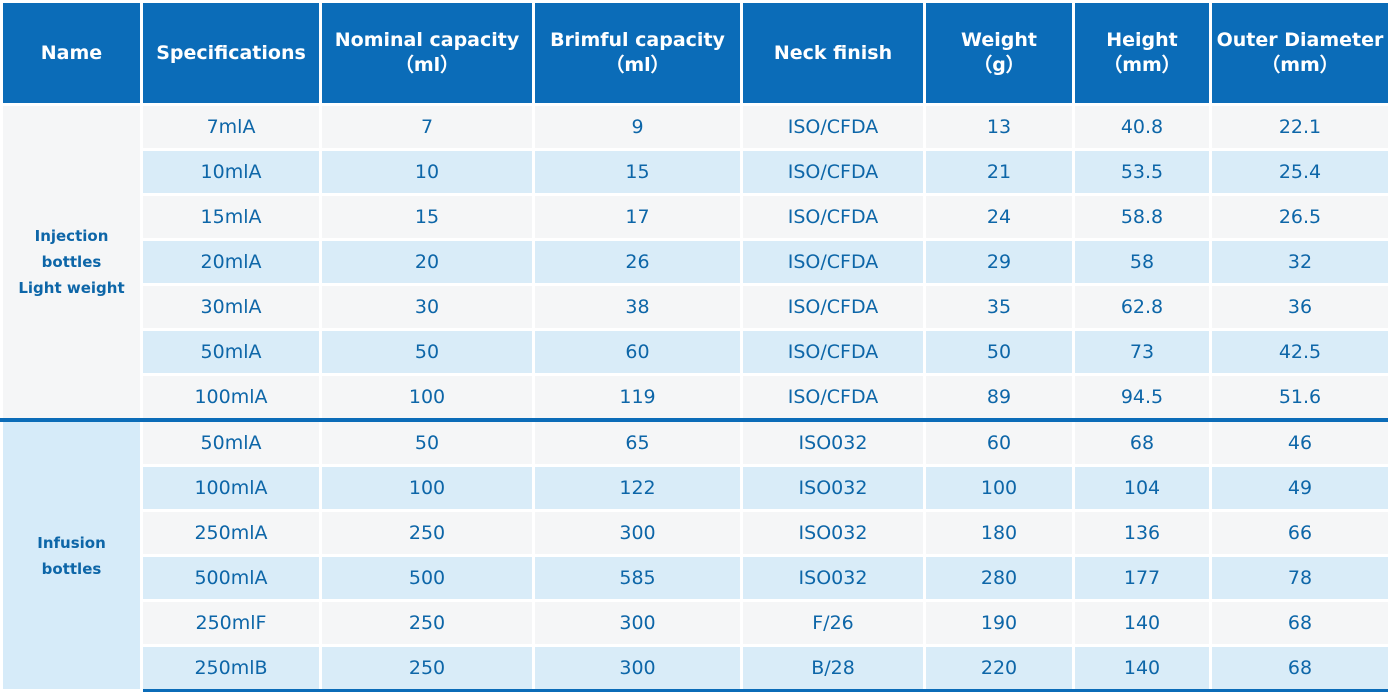  I want to click on table-row: 250mlA 250 300 ISO032 180 136 66, so click(695, 533).